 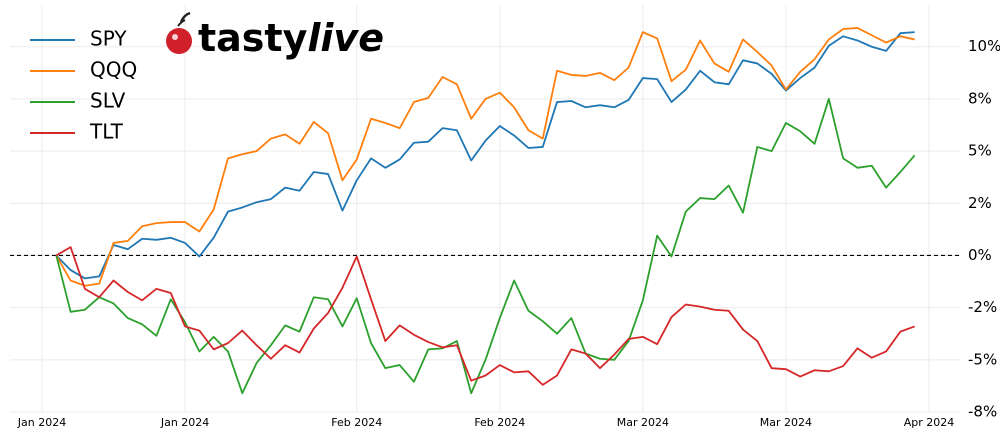 I want to click on x-tick-label: Apr 2024, so click(x=929, y=422).